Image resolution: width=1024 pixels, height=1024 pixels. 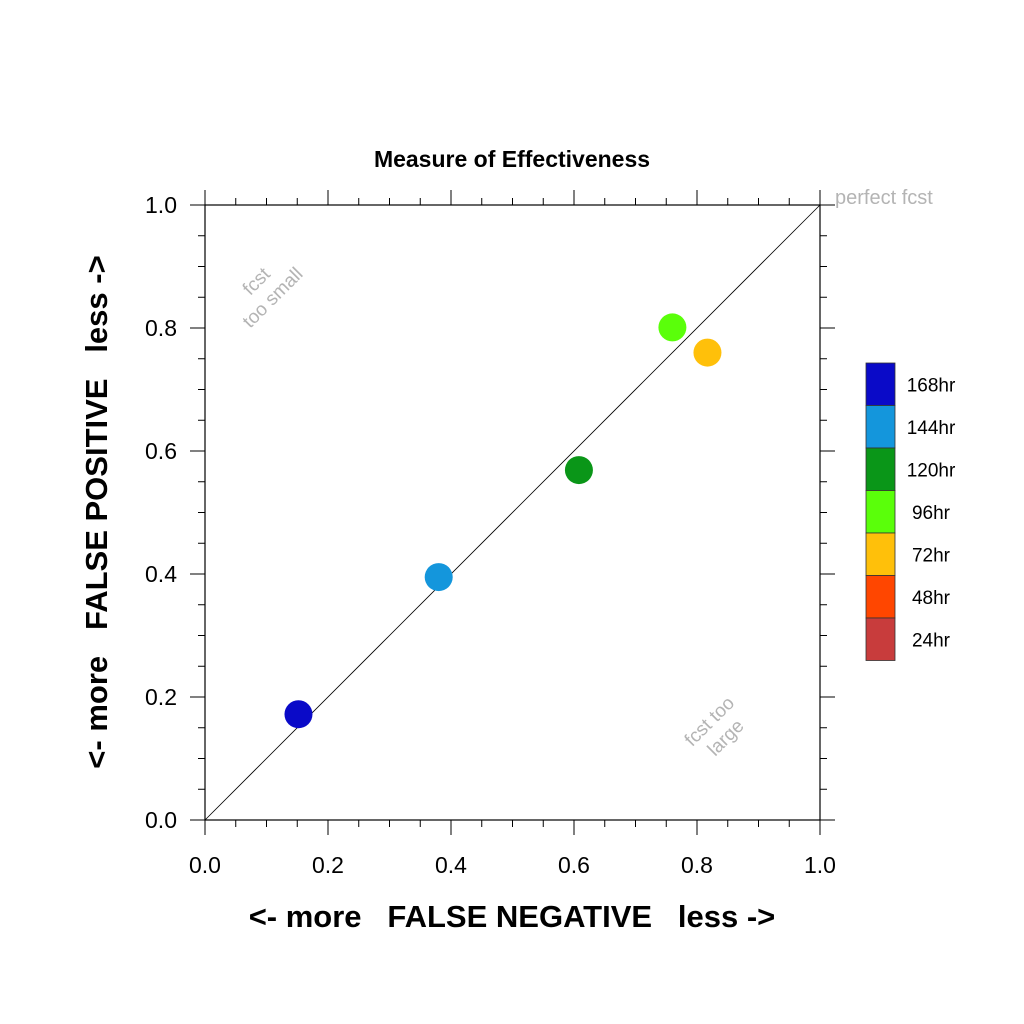 I want to click on legend-label-168hr: 168hr, so click(x=931, y=385).